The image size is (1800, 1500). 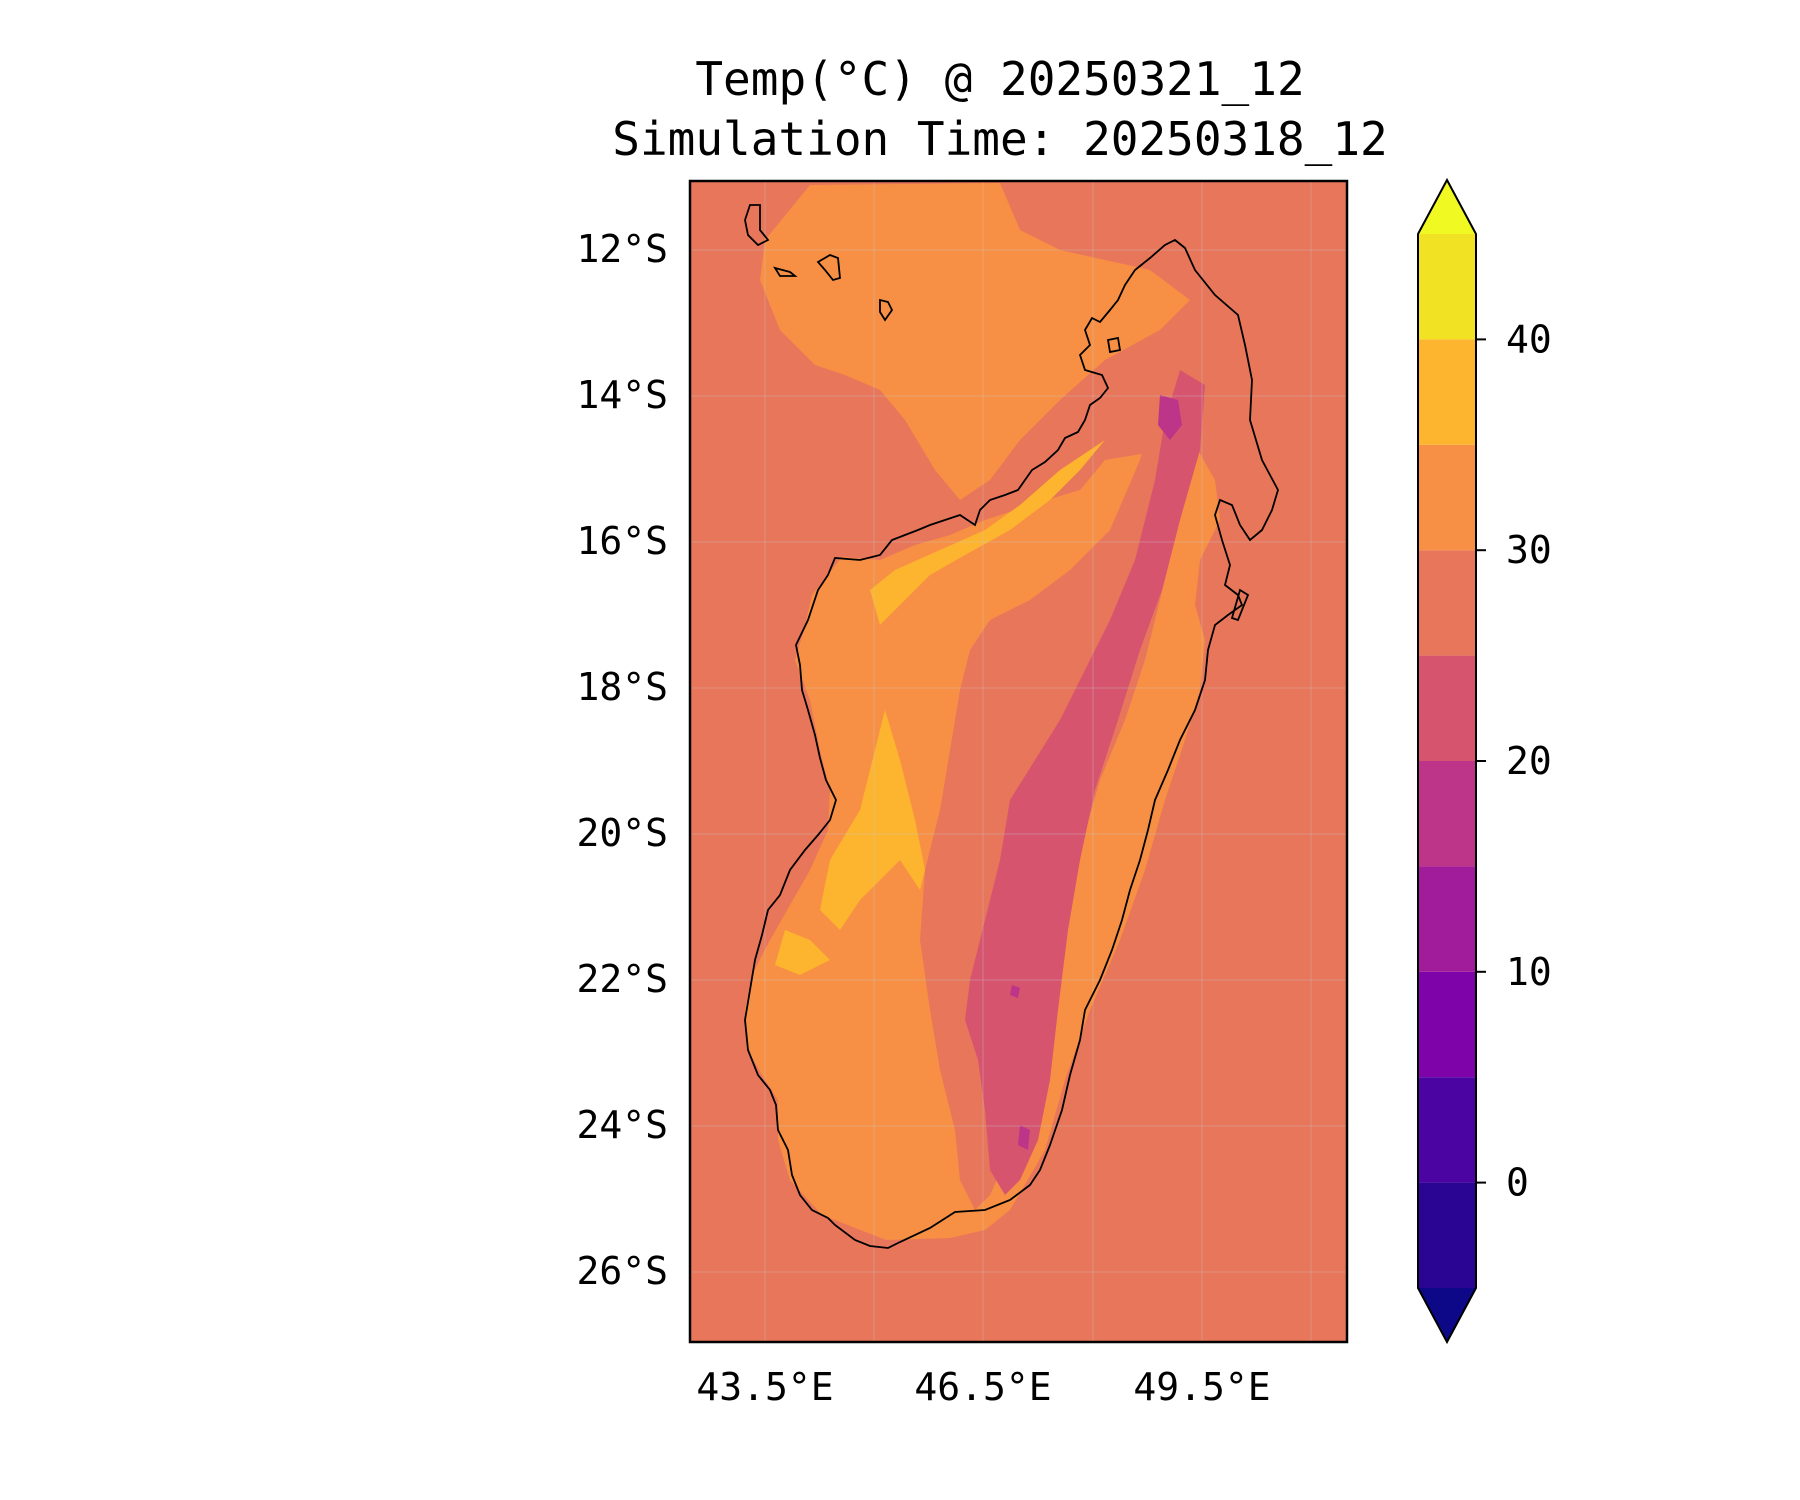 I want to click on lon-tick-label: 46.5°E, so click(x=982, y=1387).